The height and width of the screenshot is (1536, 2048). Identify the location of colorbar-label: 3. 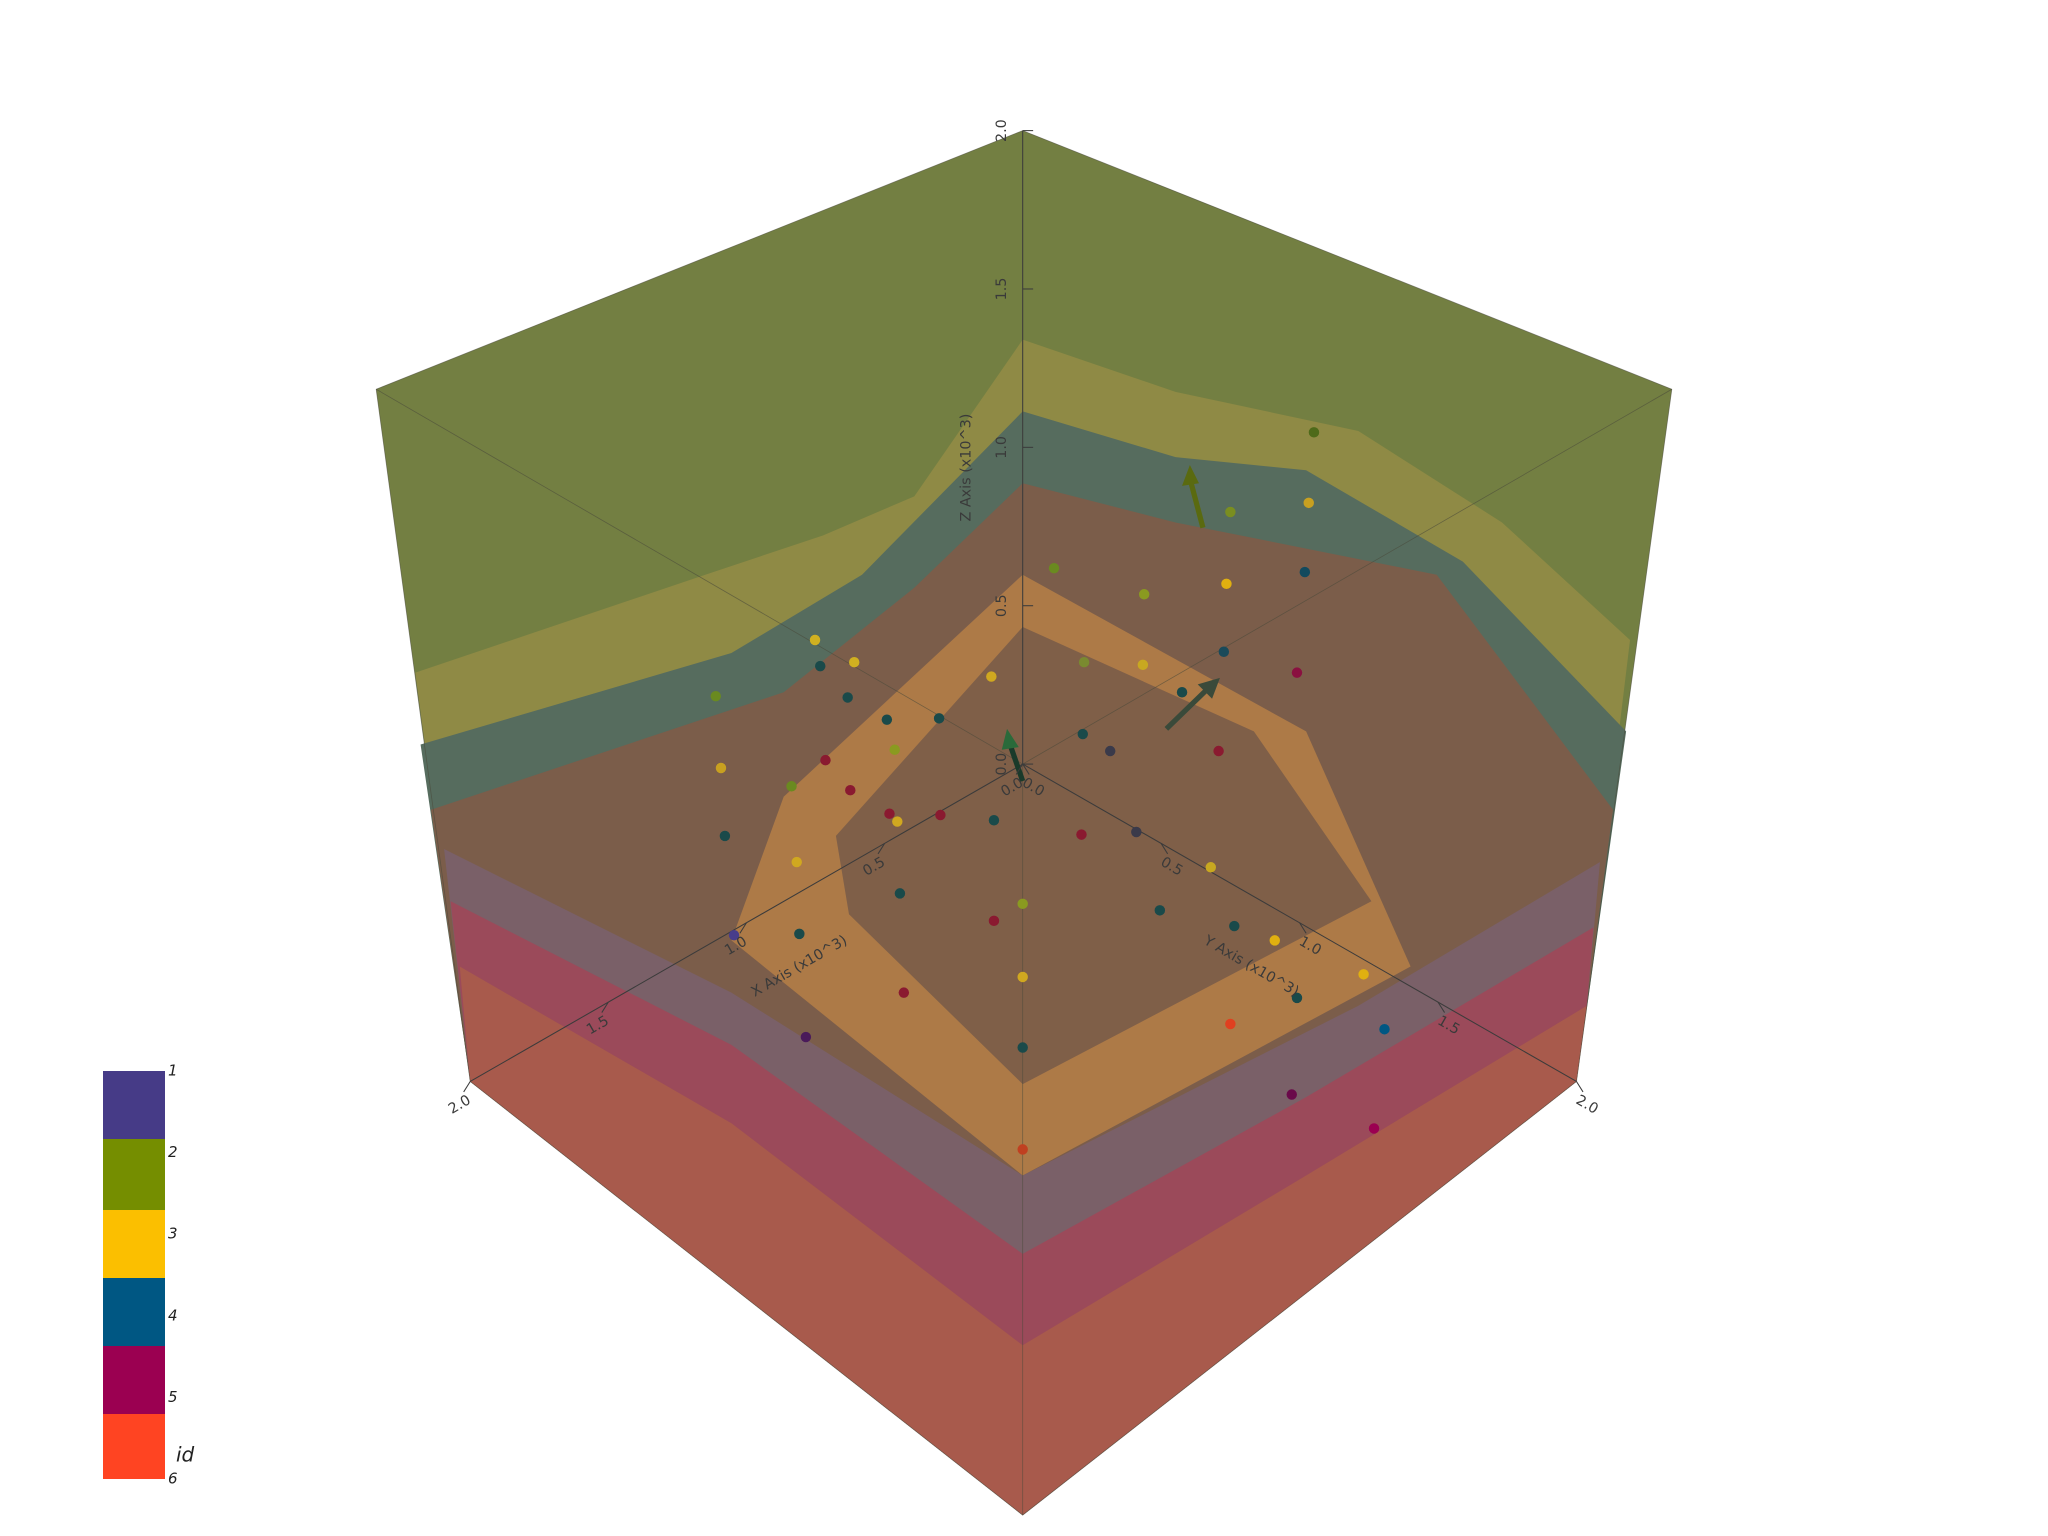
(173, 1234).